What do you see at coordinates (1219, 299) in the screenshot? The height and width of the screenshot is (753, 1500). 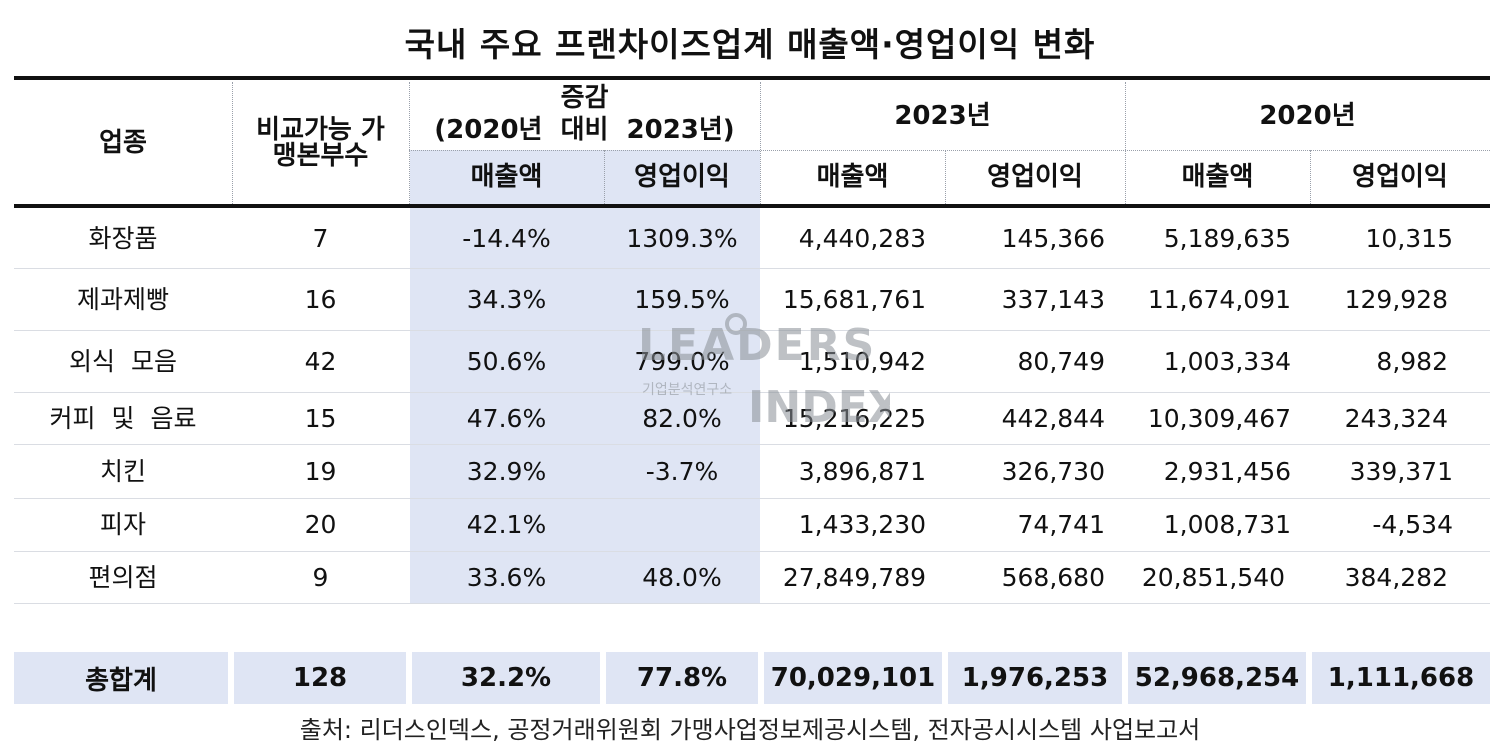 I see `cell-2020-sales: 11,674,091` at bounding box center [1219, 299].